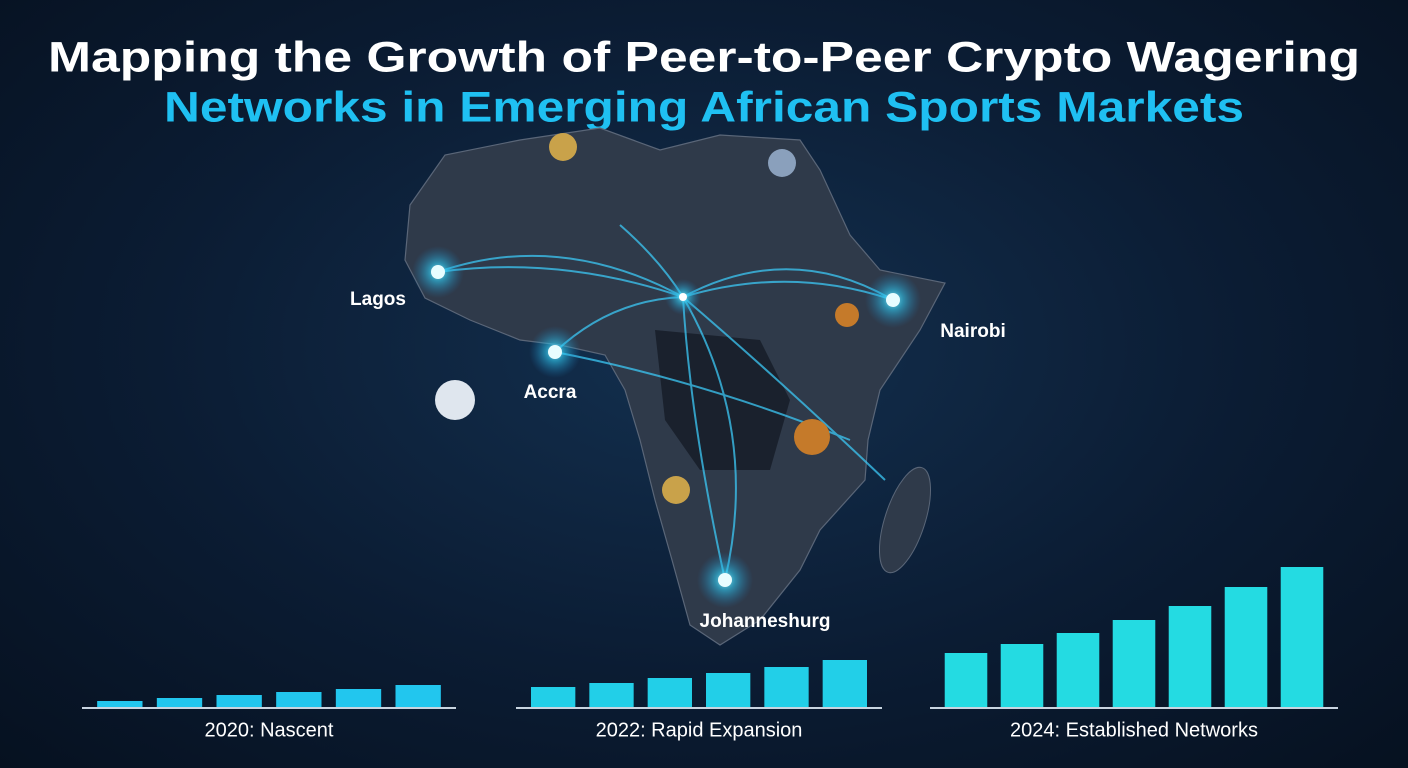 Image resolution: width=1408 pixels, height=768 pixels. I want to click on madagascar, so click(905, 520).